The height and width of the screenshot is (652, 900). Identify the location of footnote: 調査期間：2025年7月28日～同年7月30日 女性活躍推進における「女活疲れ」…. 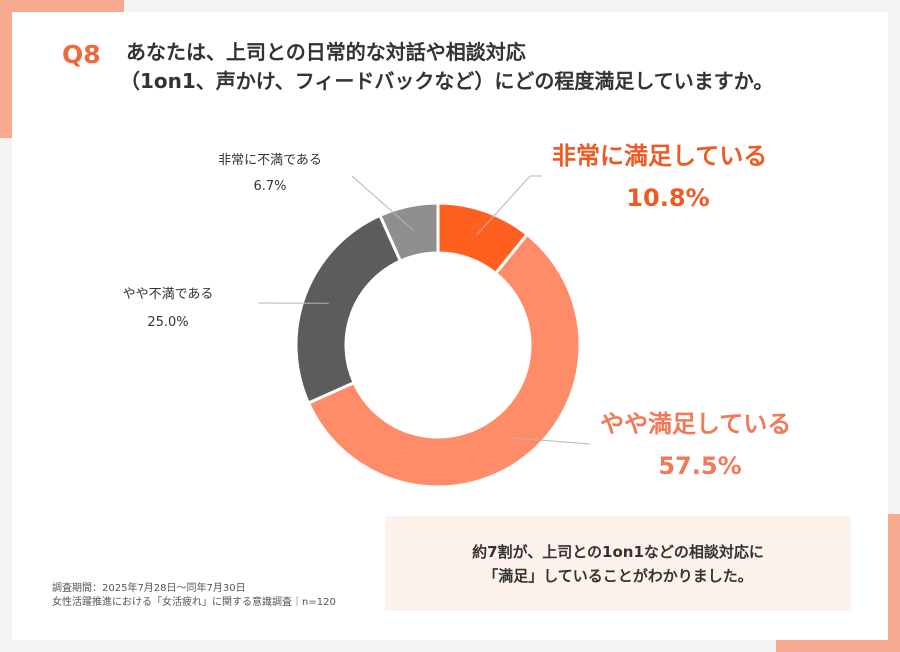
(194, 596).